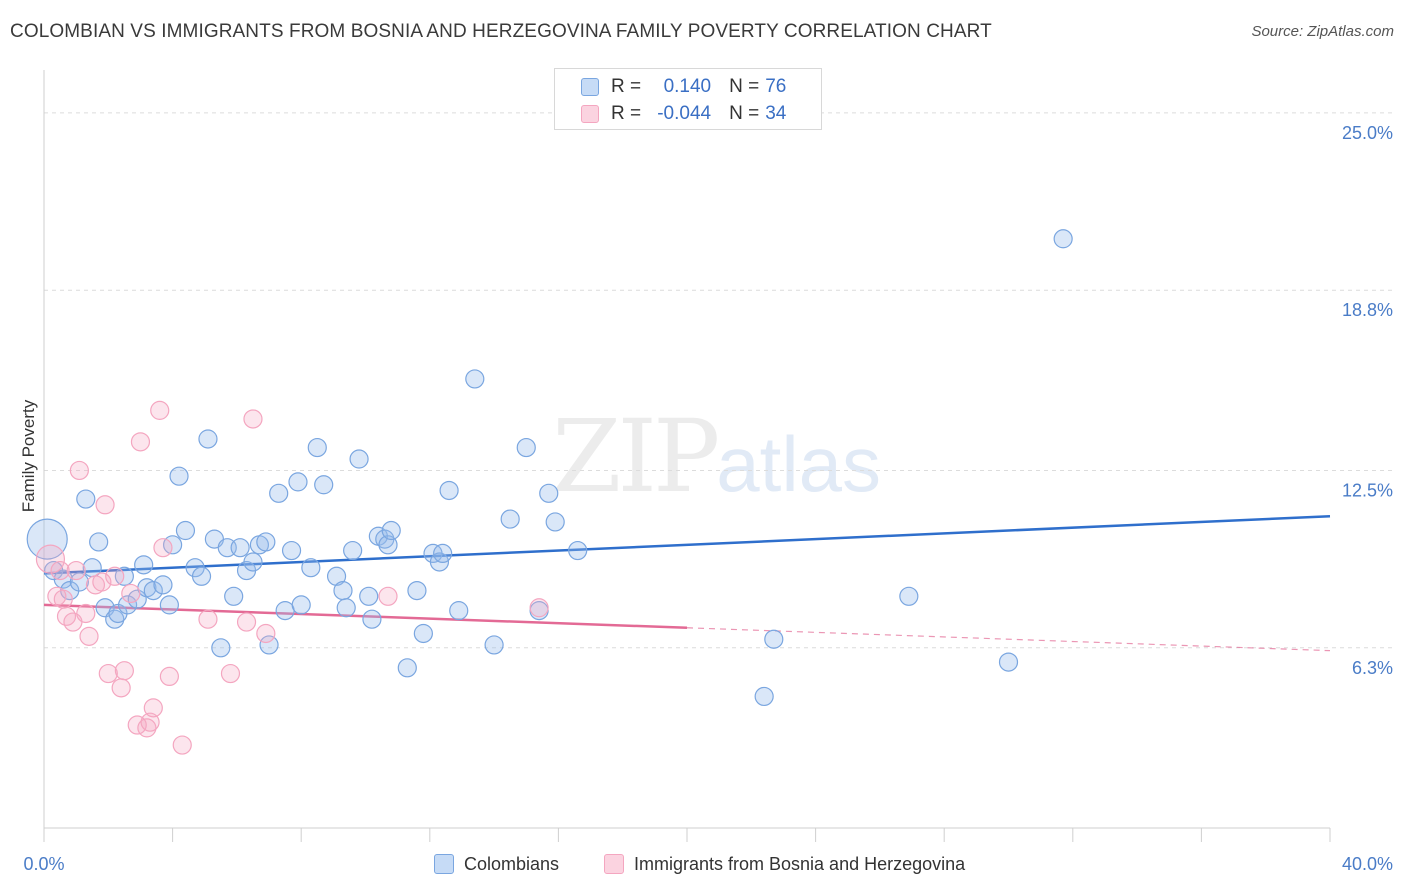  I want to click on legend-row-bosnia: R = -0.044 N = 34, so click(683, 114).